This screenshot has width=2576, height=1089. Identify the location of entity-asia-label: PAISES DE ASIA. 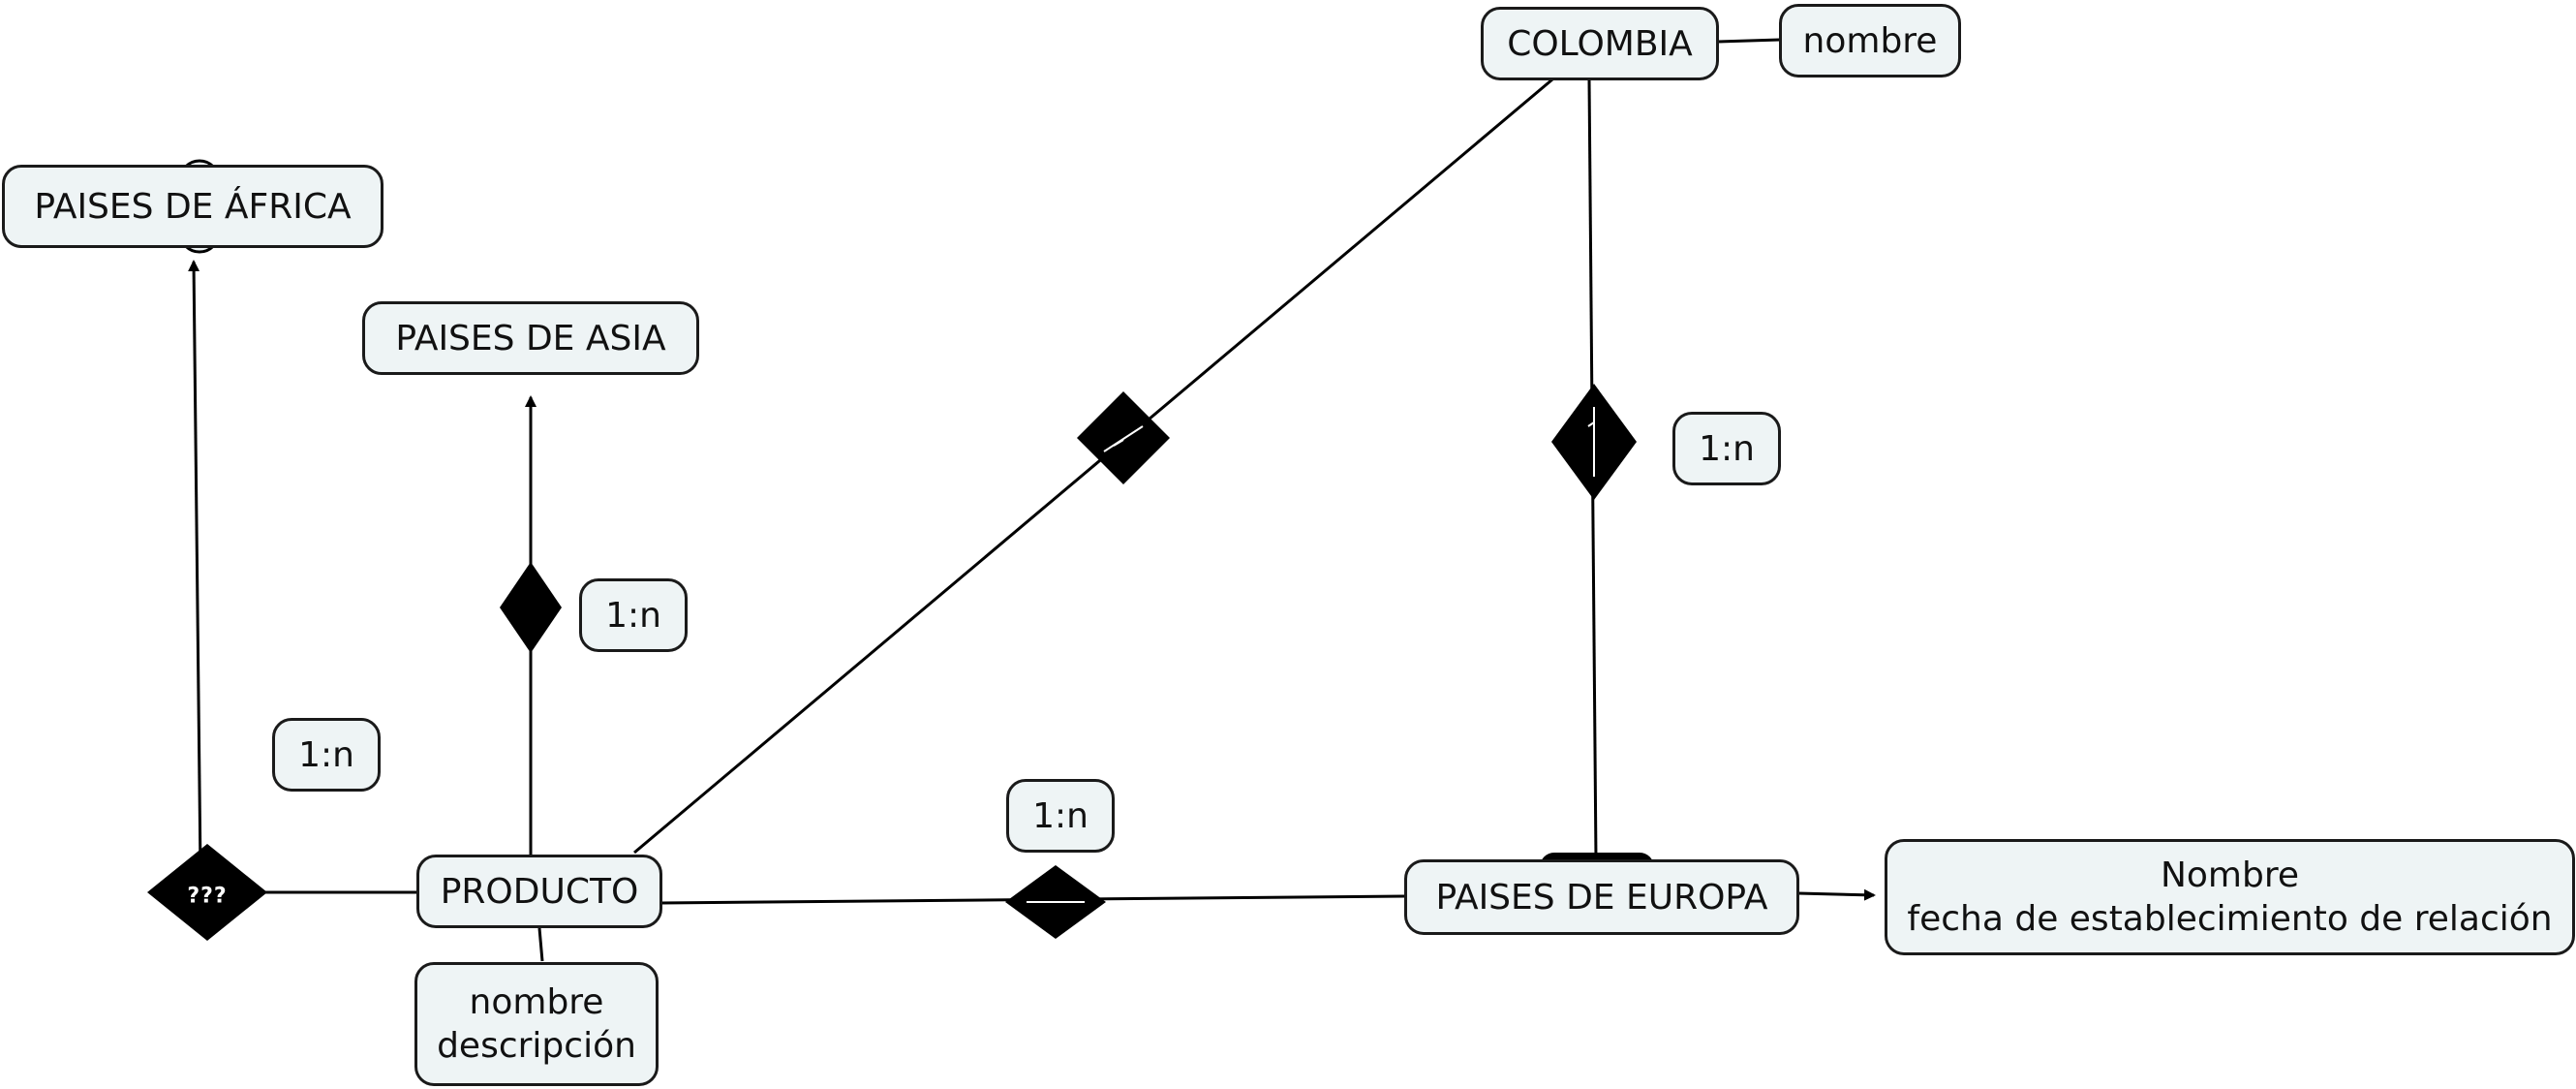
(530, 338).